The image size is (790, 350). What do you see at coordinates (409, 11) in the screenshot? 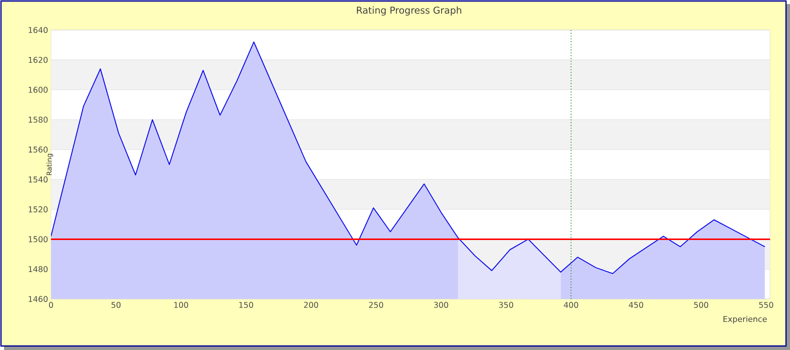
I see `chart-title: Rating Progress Graph` at bounding box center [409, 11].